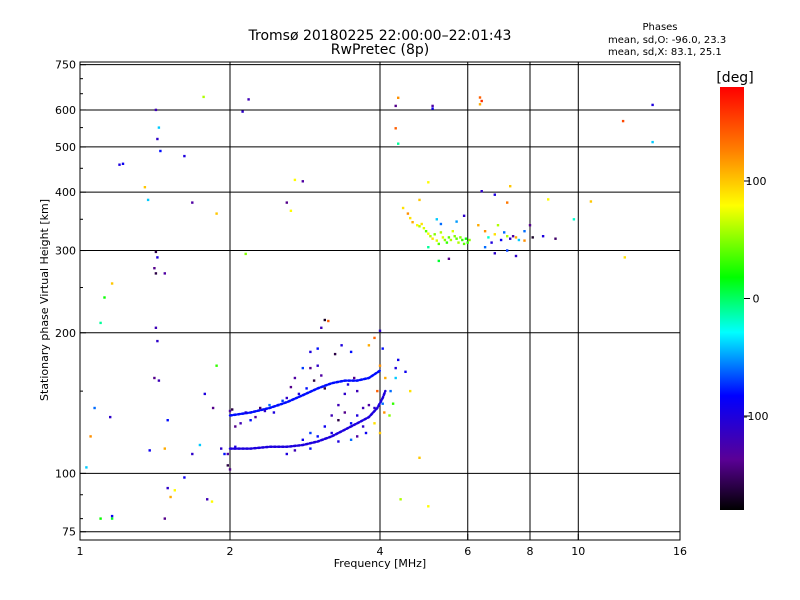 The height and width of the screenshot is (600, 800). I want to click on y-tick-label: 500, so click(65, 147).